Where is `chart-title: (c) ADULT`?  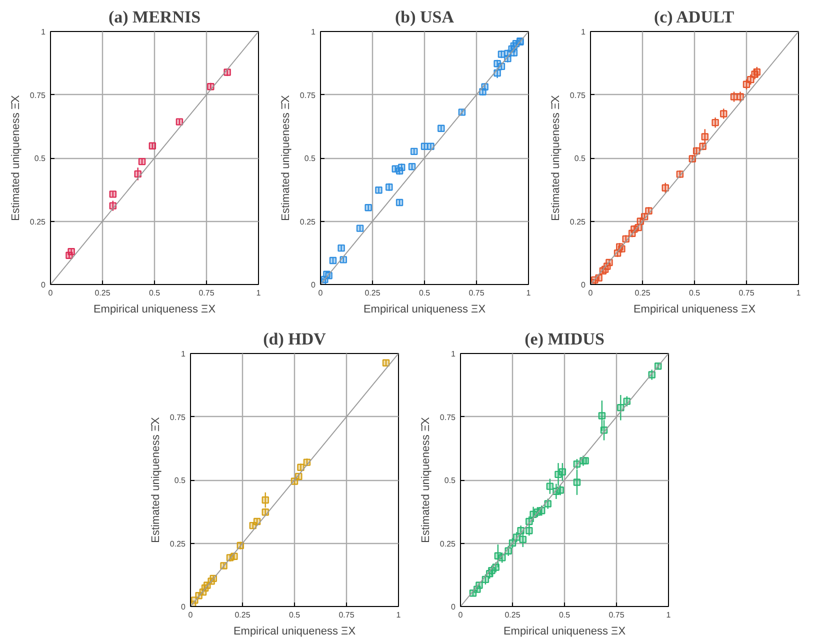 chart-title: (c) ADULT is located at coordinates (694, 17).